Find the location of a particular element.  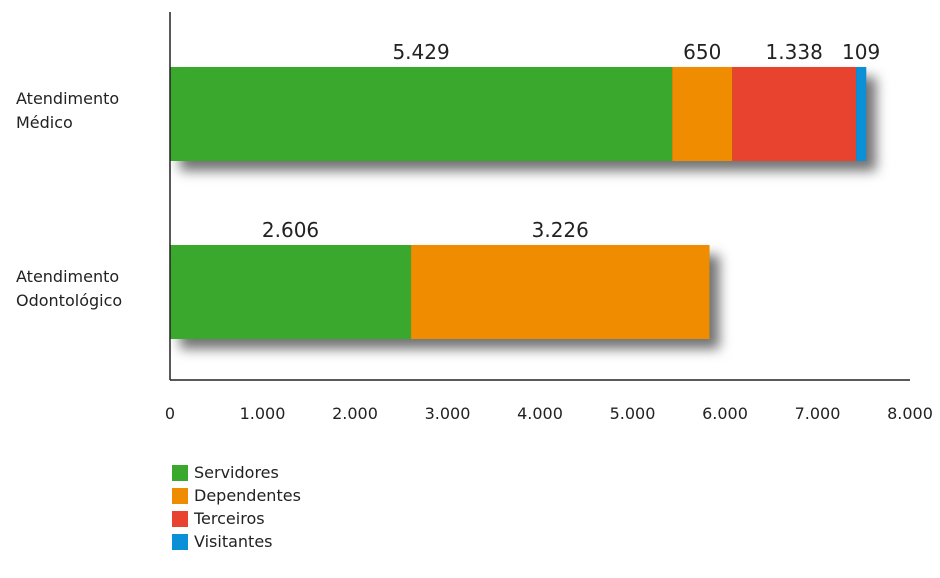

data-label: 3.226 is located at coordinates (560, 230).